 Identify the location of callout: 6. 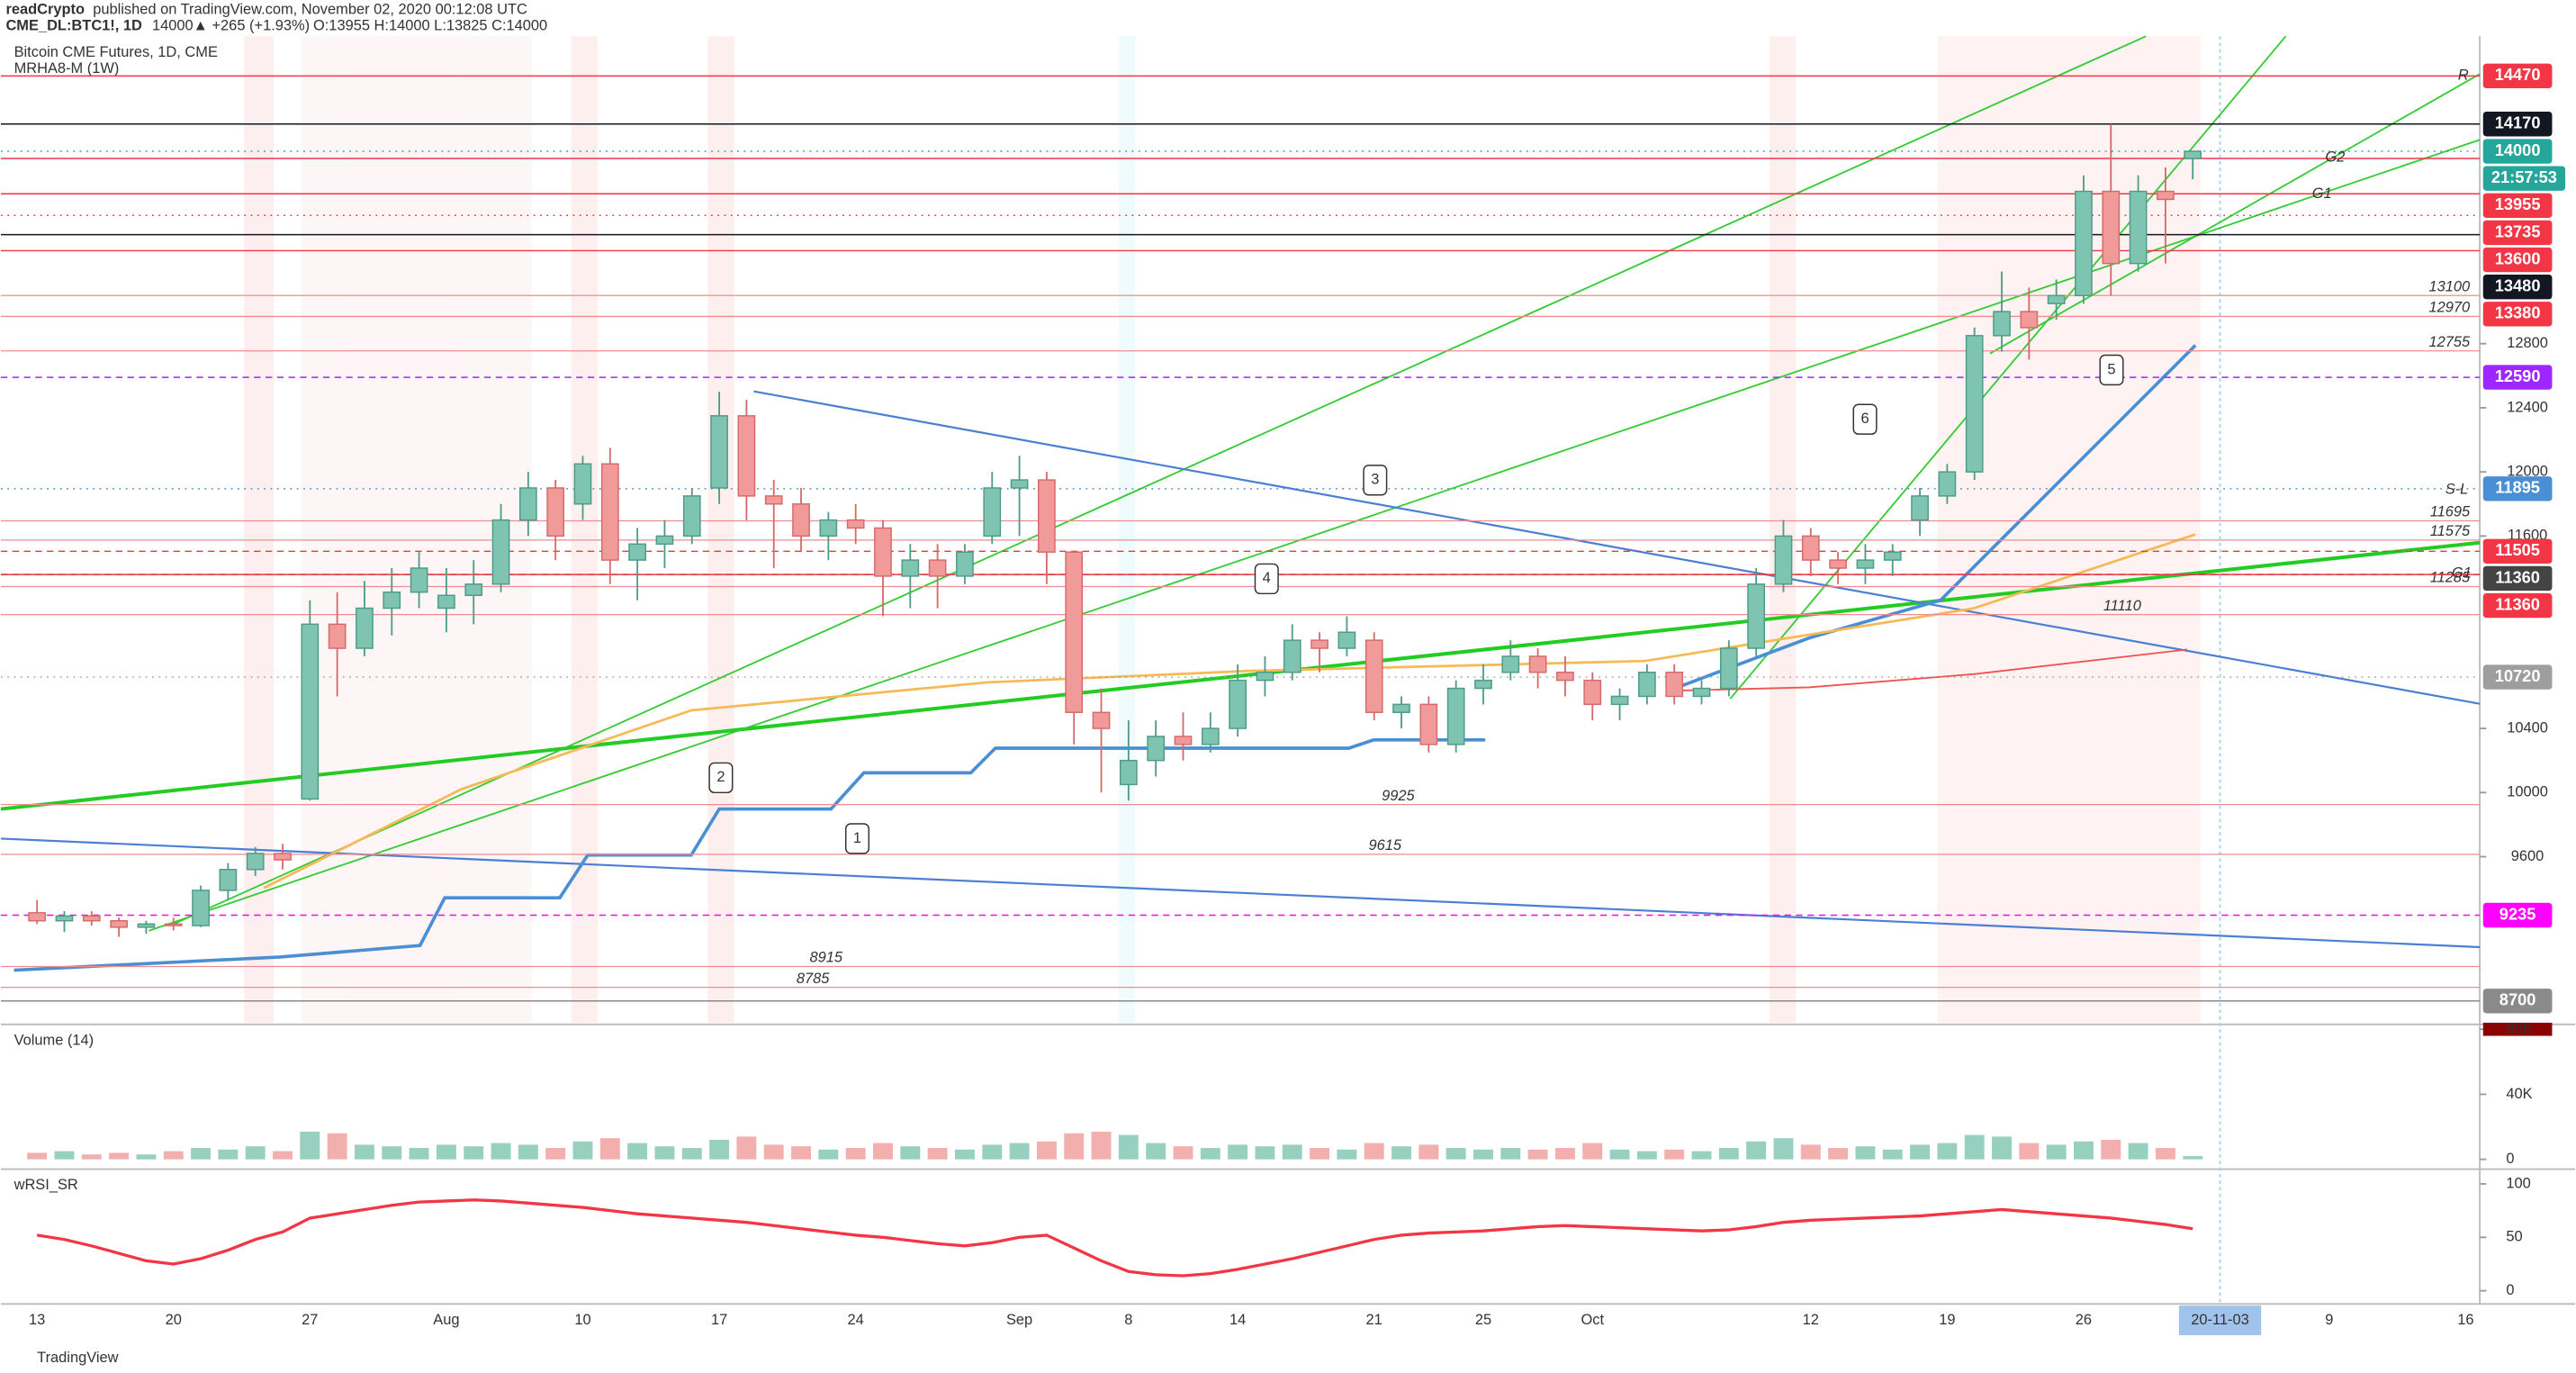
(1864, 419).